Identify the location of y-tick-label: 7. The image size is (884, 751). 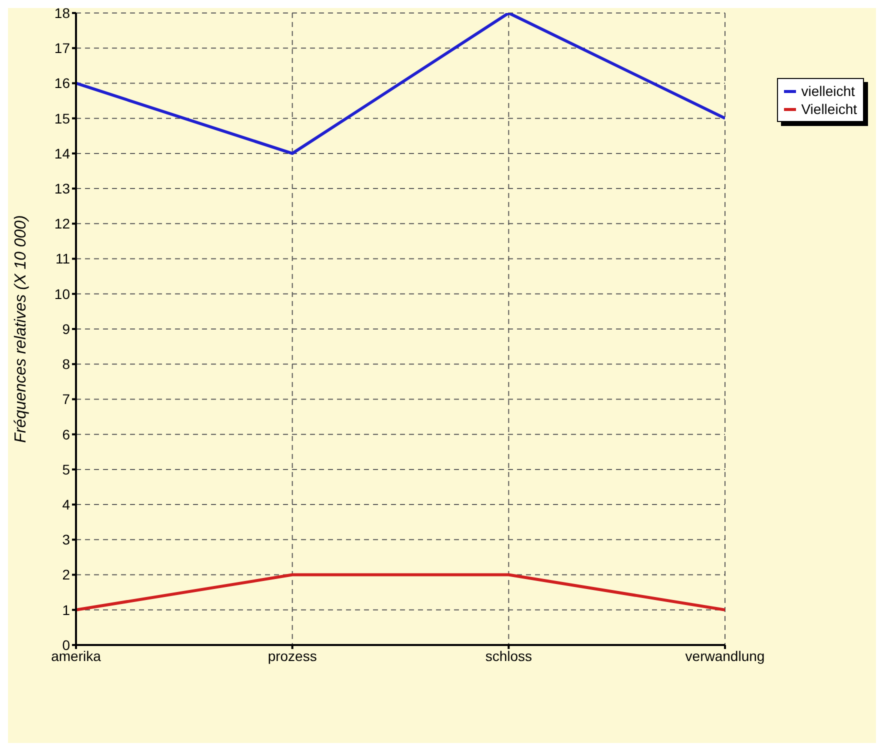
(66, 399).